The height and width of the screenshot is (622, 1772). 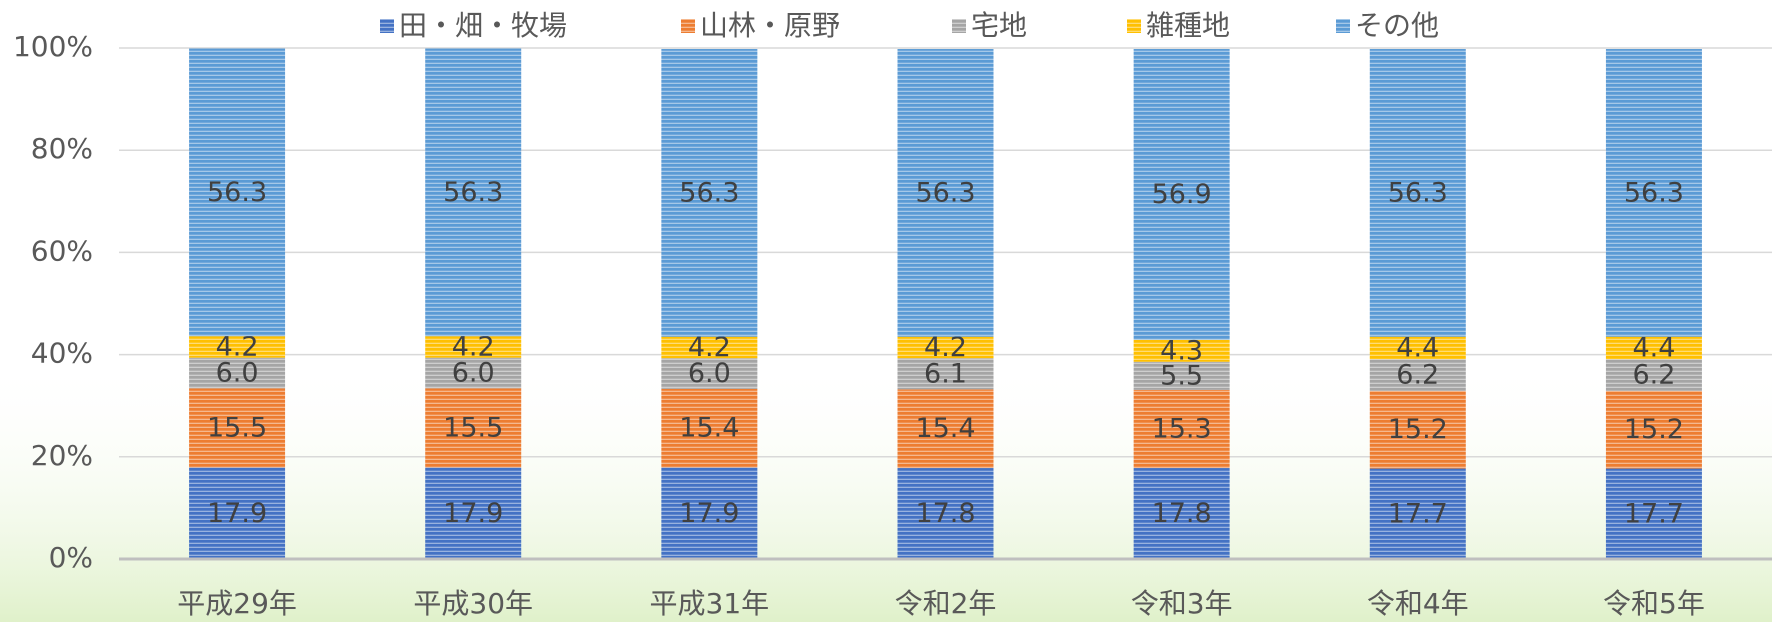 What do you see at coordinates (62, 148) in the screenshot?
I see `y-tick-label: 80%` at bounding box center [62, 148].